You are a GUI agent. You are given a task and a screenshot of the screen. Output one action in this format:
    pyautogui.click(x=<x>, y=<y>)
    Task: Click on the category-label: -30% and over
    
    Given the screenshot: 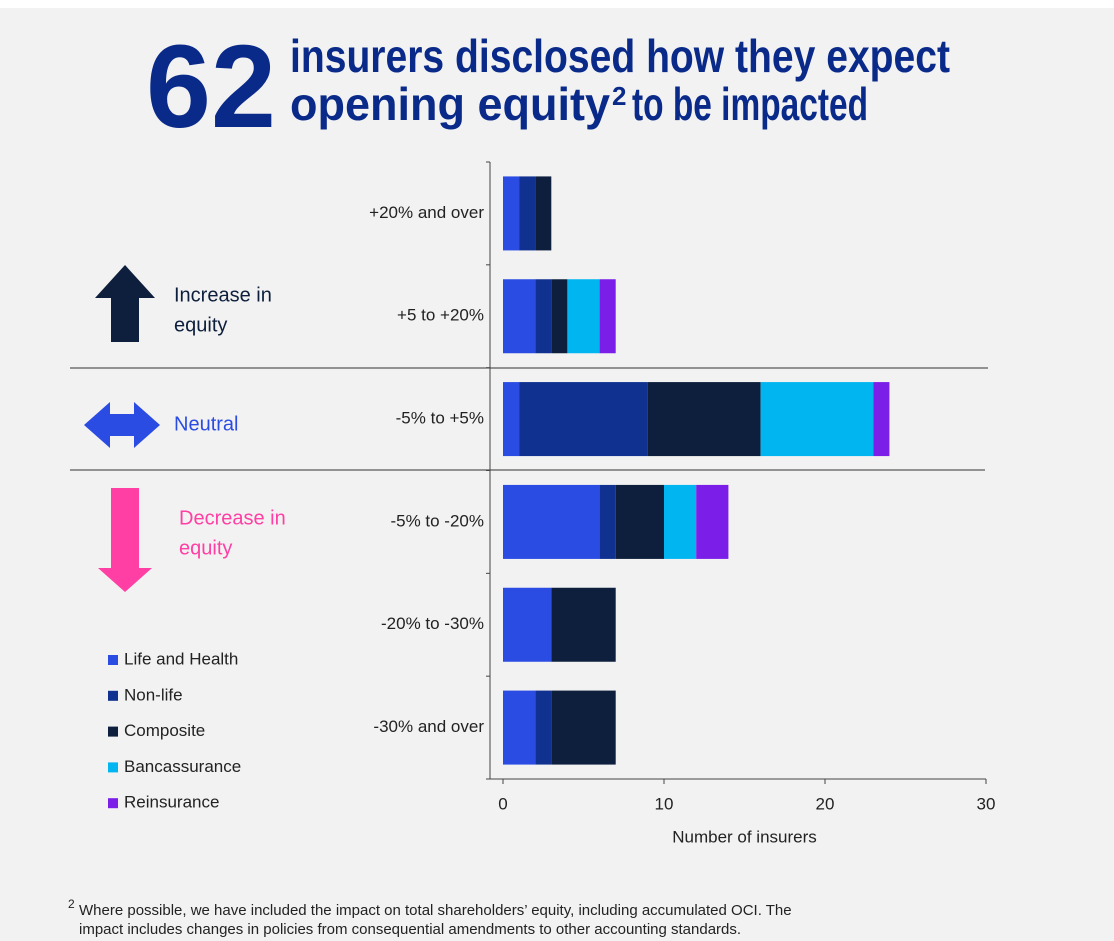 What is the action you would take?
    pyautogui.click(x=428, y=726)
    